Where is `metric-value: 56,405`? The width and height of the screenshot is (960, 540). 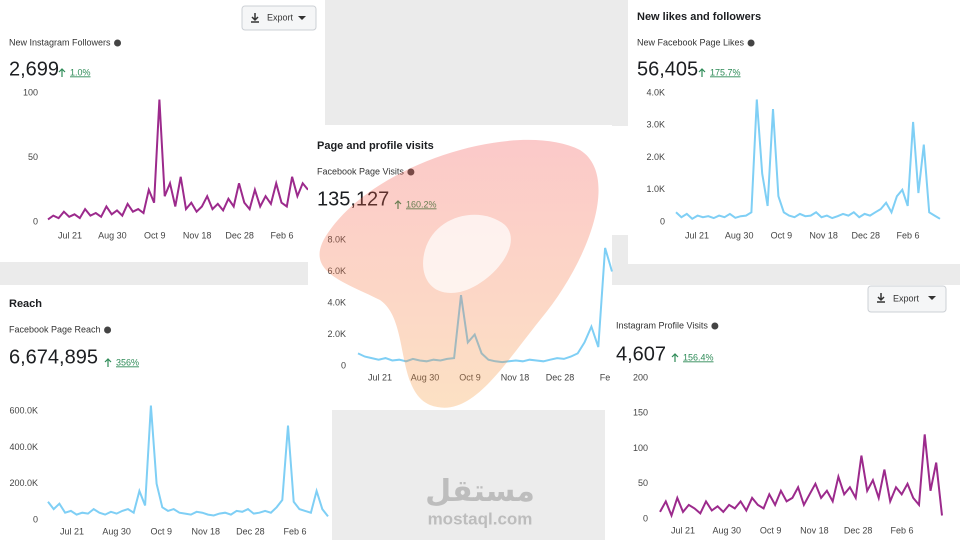 metric-value: 56,405 is located at coordinates (667, 69).